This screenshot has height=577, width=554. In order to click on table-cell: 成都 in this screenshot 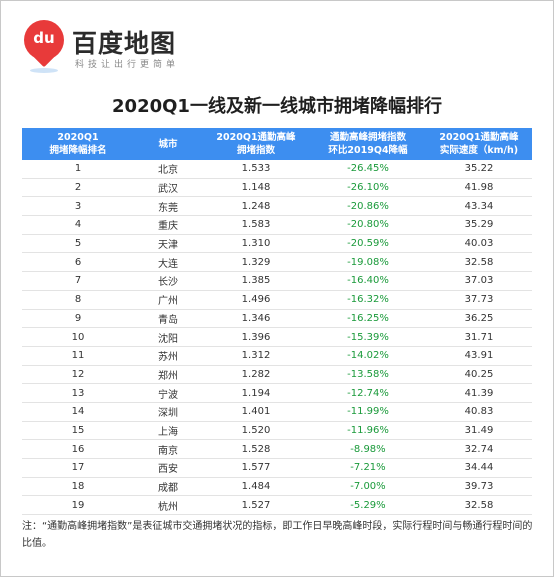, I will do `click(168, 487)`.